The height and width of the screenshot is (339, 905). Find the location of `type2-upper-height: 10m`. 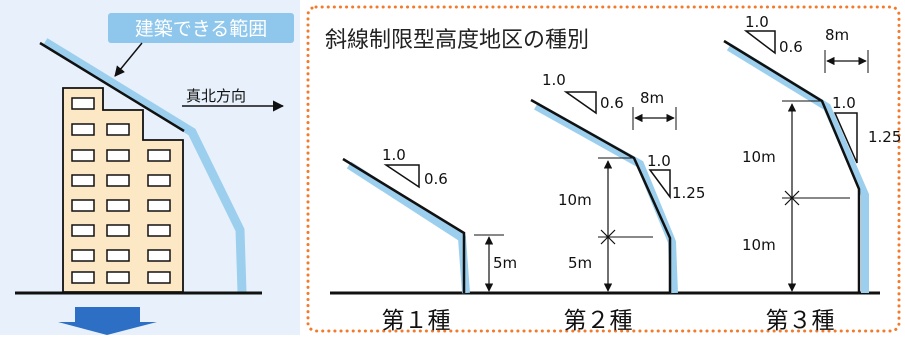

type2-upper-height: 10m is located at coordinates (575, 200).